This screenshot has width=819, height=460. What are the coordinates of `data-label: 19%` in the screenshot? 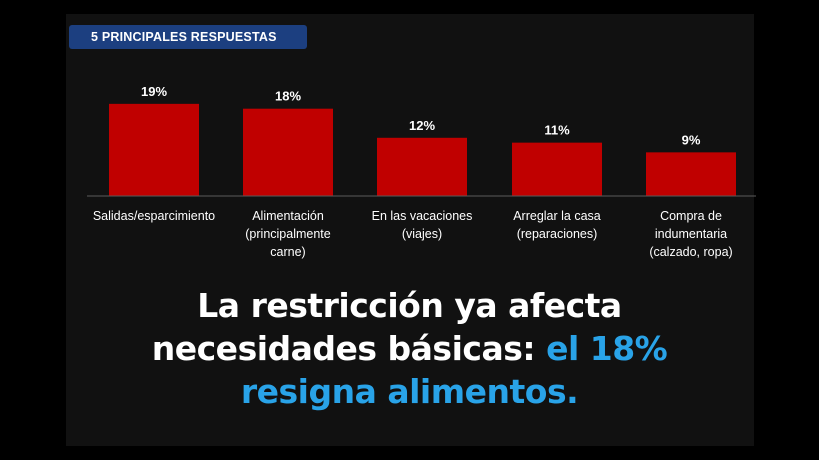 It's located at (154, 91).